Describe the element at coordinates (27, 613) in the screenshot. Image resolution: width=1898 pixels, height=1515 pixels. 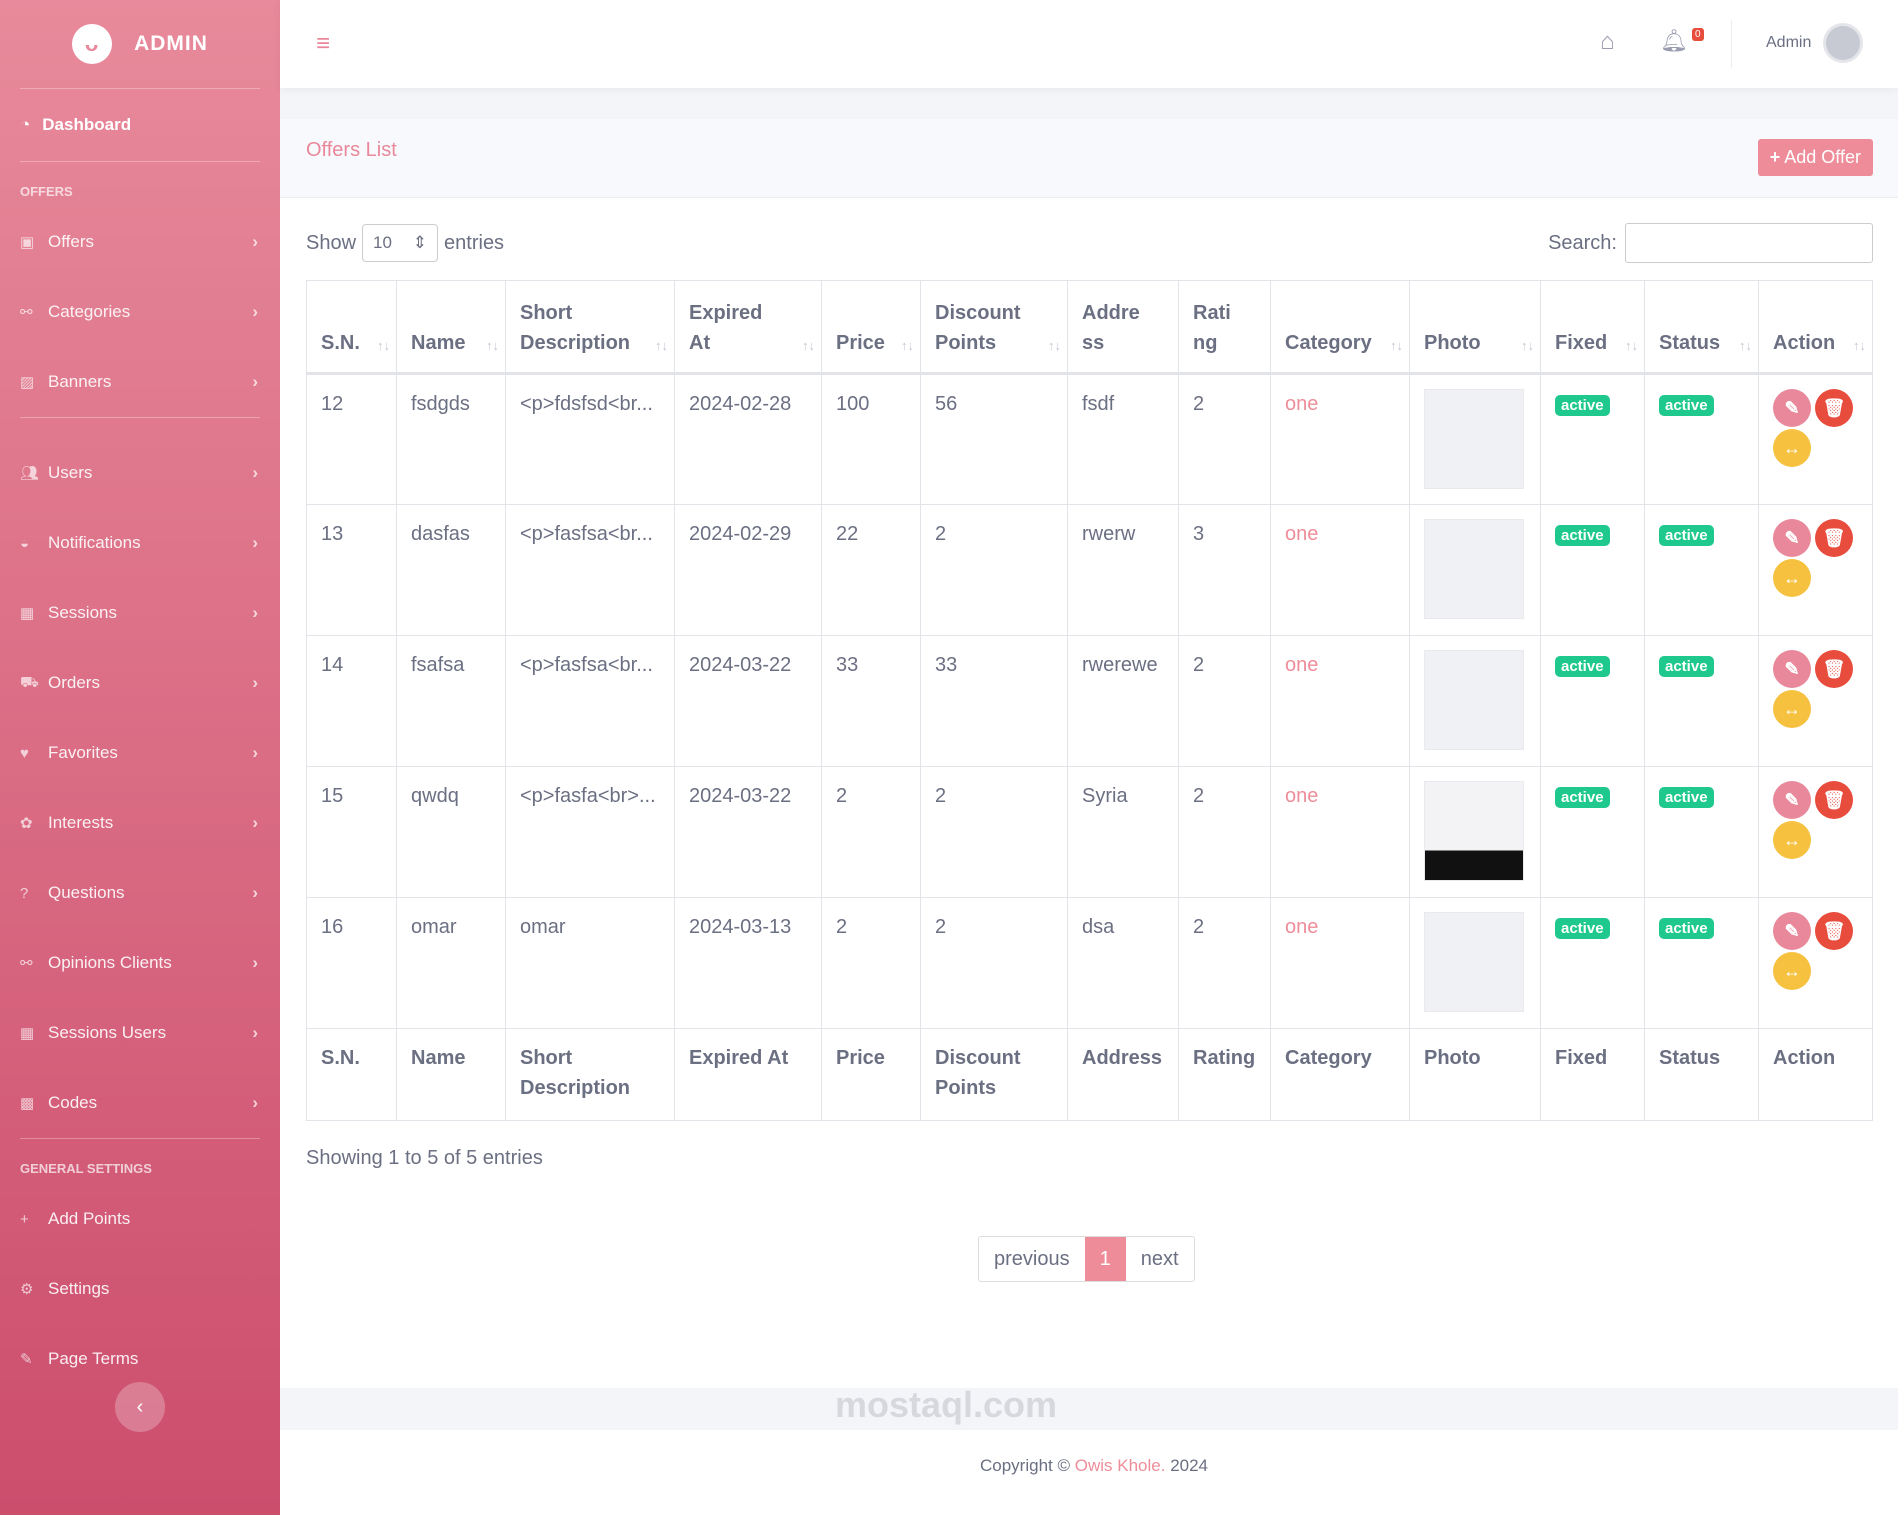
I see `table-icon: ▦` at that location.